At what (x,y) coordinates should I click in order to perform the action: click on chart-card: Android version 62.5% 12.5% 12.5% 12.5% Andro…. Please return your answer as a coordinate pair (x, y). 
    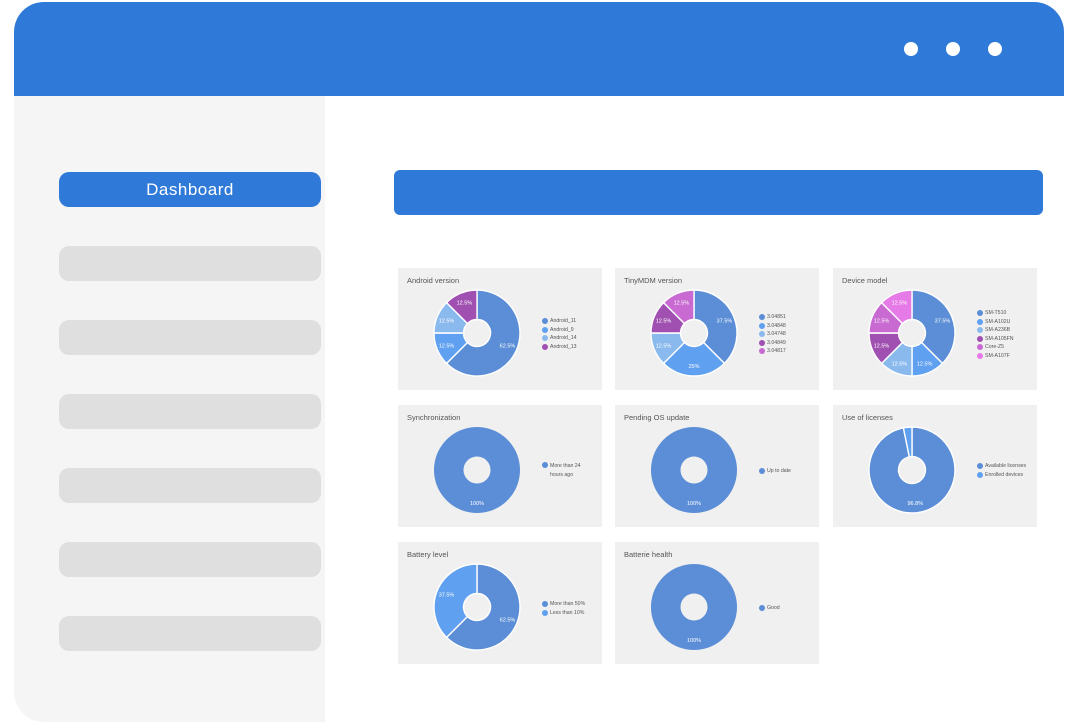
    Looking at the image, I should click on (500, 329).